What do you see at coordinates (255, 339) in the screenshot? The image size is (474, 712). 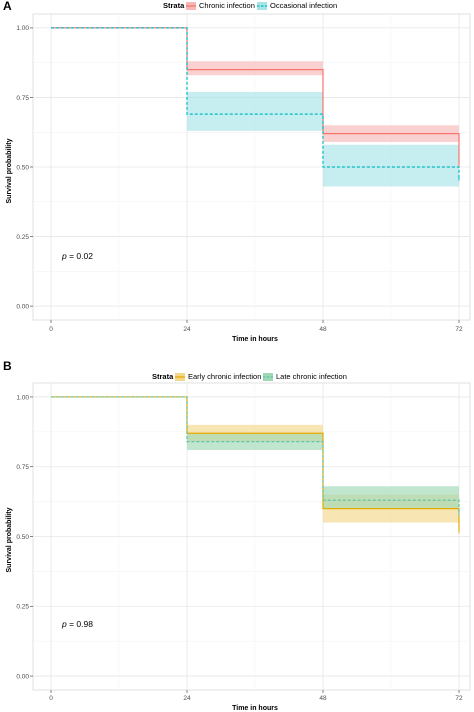 I see `x-axis-label-a: Time in hours` at bounding box center [255, 339].